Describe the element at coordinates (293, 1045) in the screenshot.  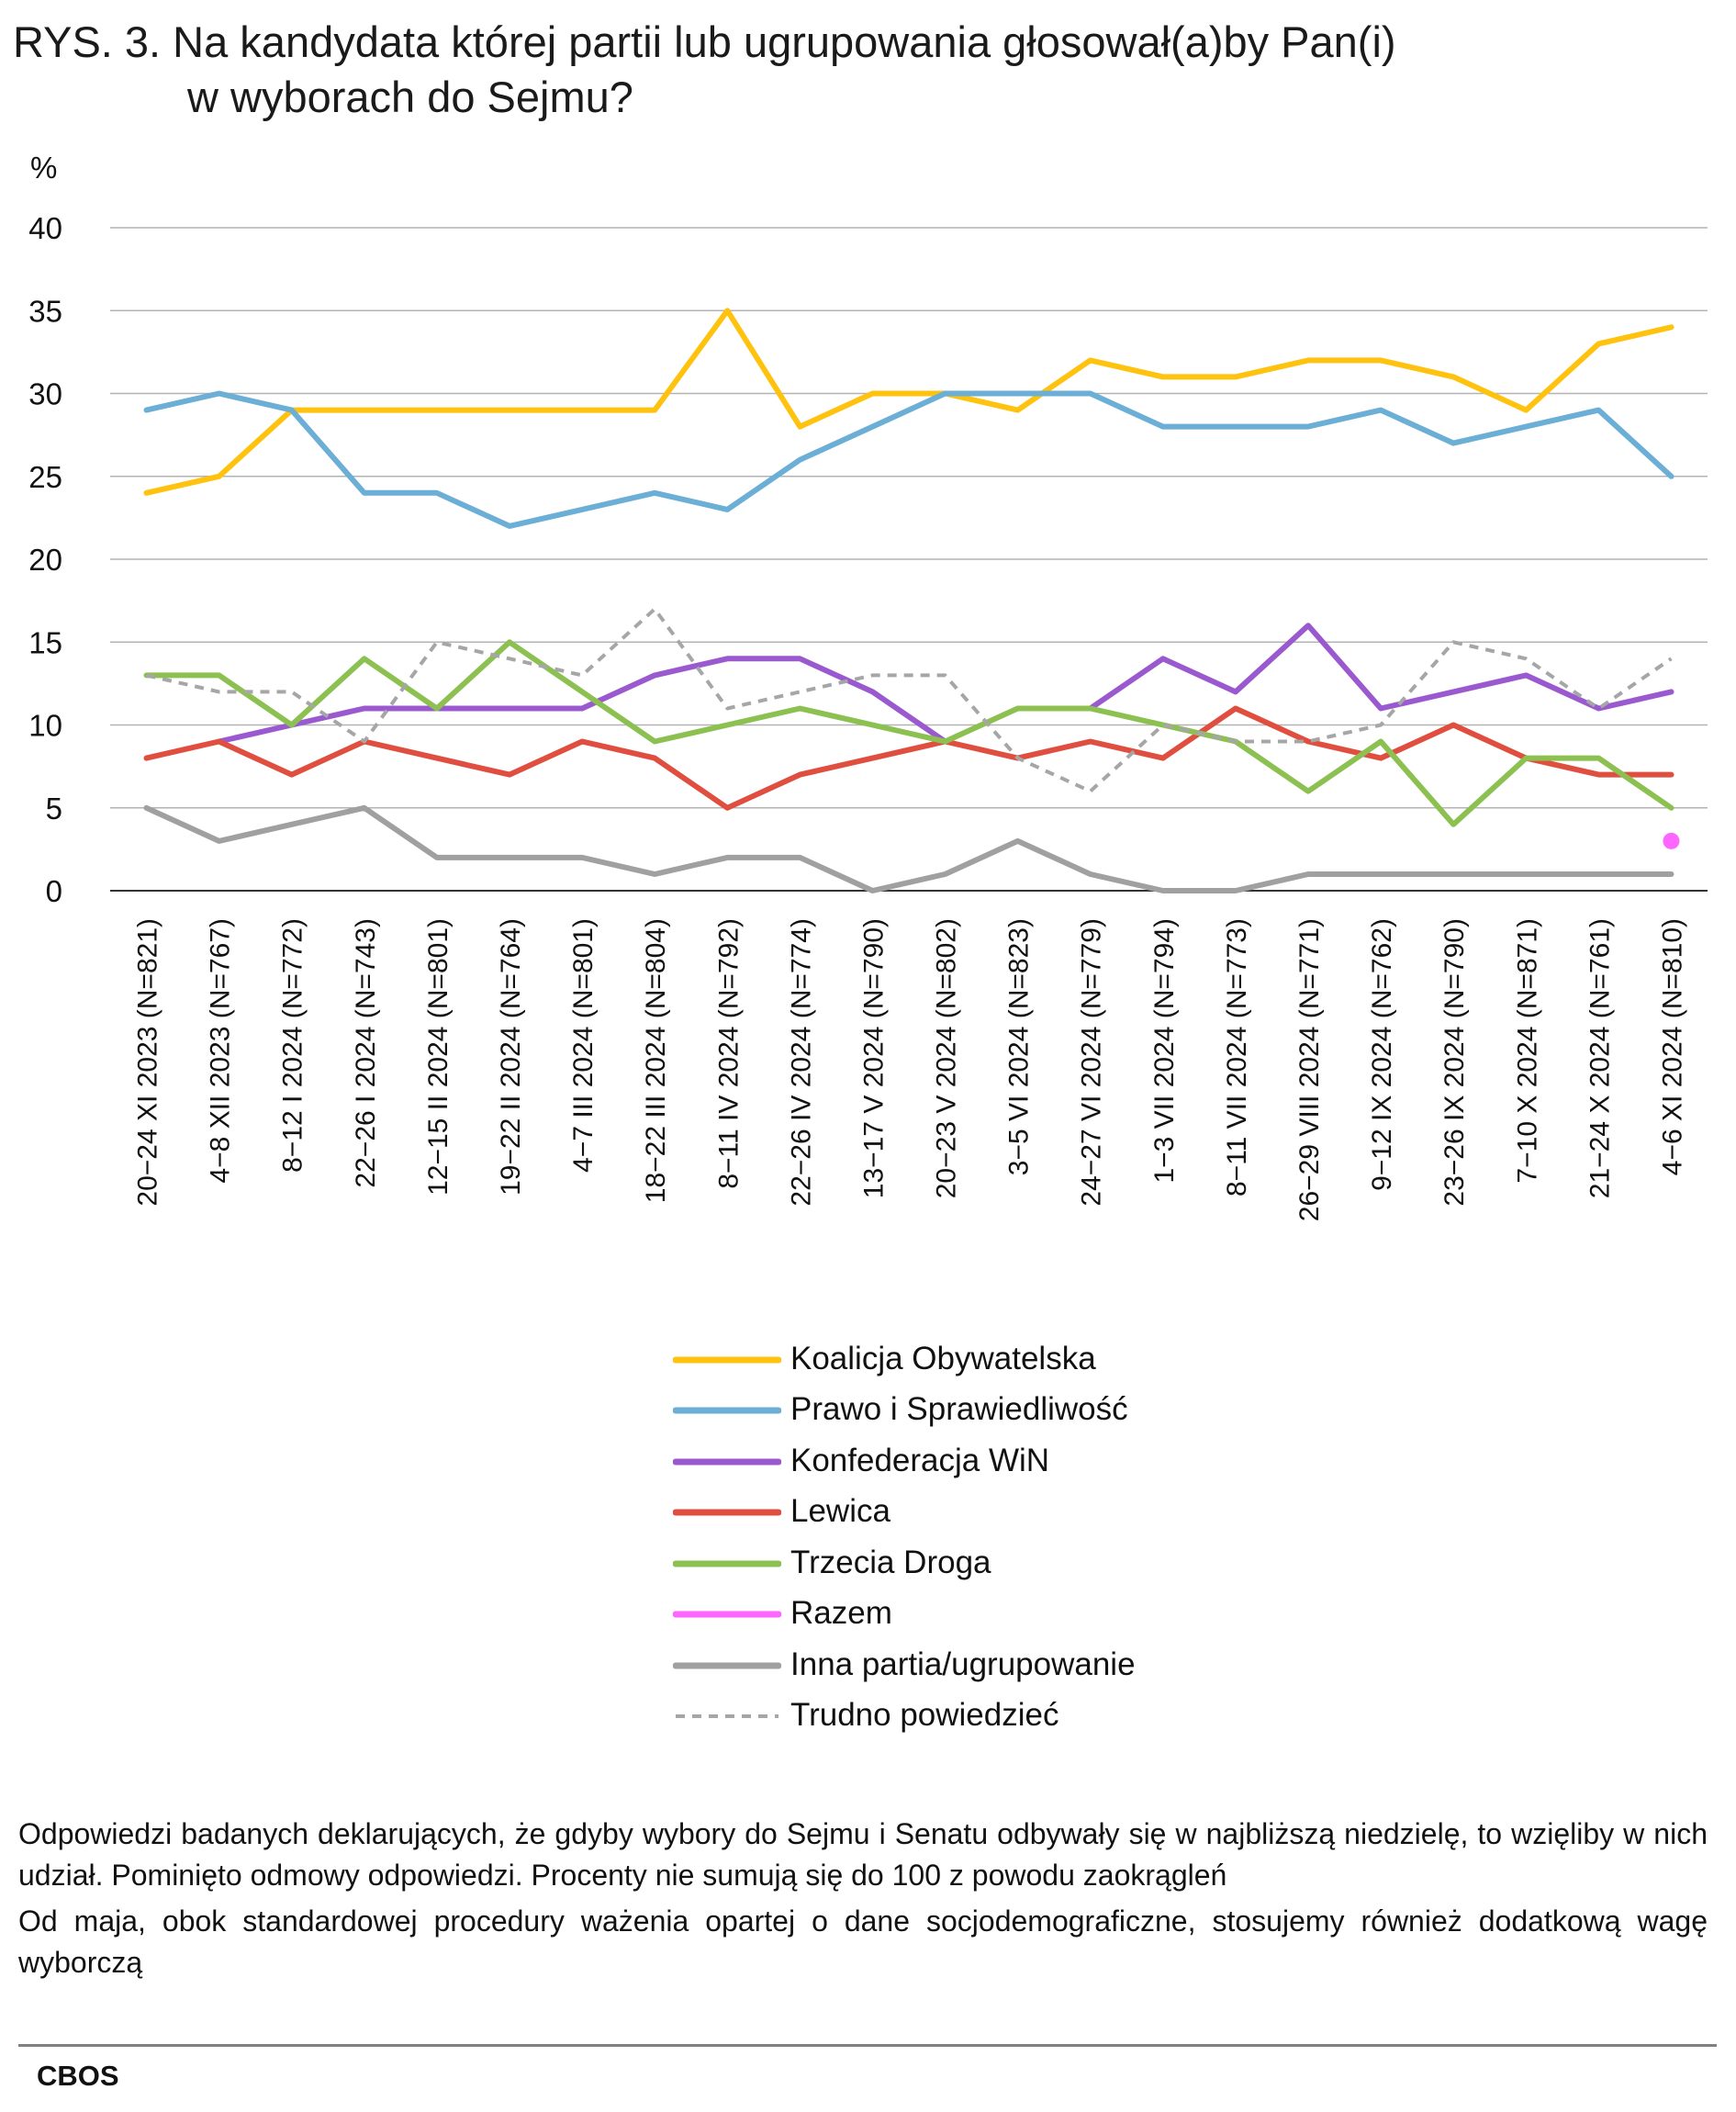
I see `x-tick-label: 8−12 I 2024 (N=772)` at that location.